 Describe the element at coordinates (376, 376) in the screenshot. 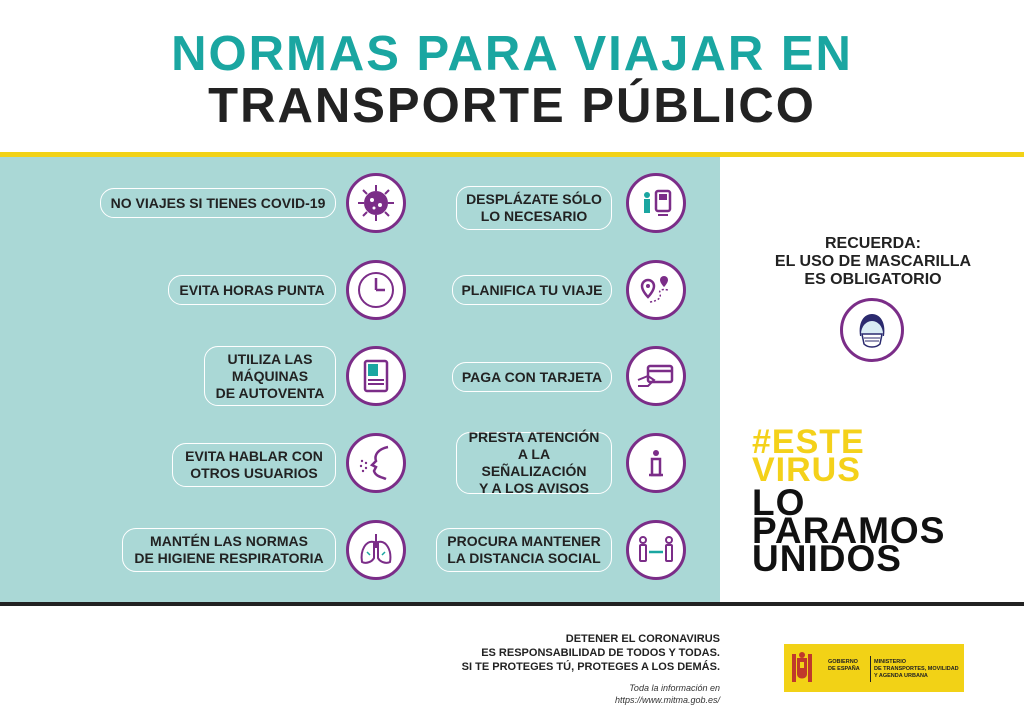

I see `ticket-machine-icon` at that location.